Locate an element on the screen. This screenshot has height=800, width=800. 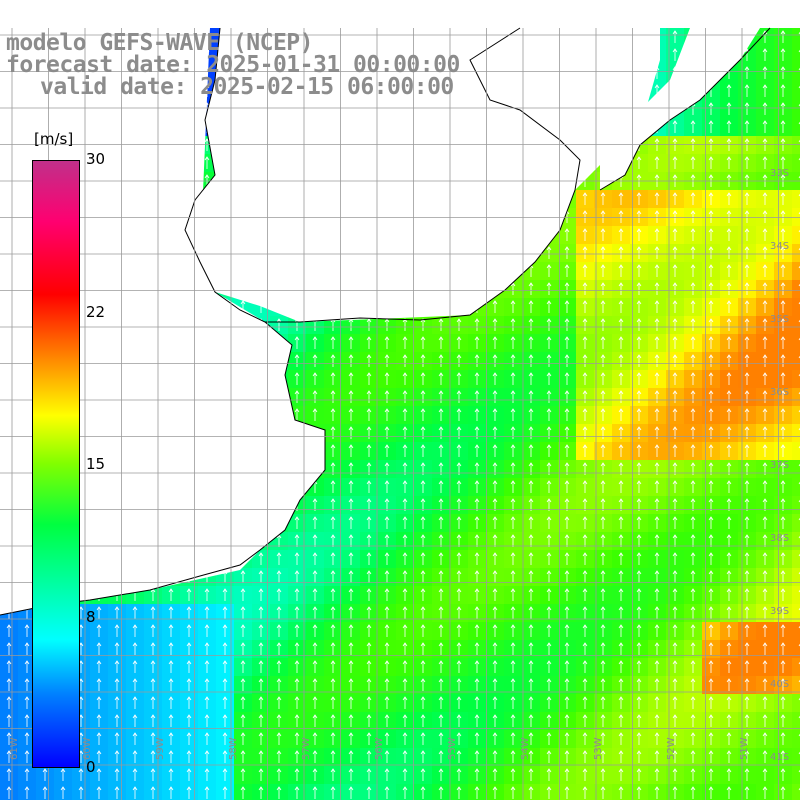
longitude-labels: 61W 60W 59W 58W 57W 56W 55W 54W 53W 52W 51W is located at coordinates (379, 748).